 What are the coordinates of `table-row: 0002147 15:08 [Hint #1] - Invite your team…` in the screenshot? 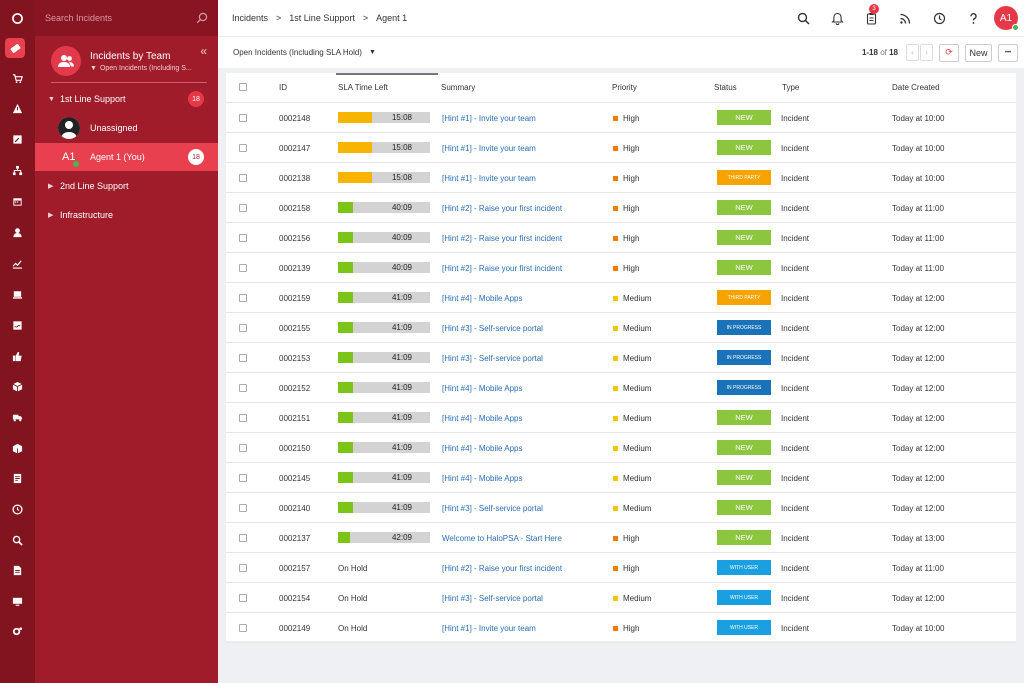 It's located at (621, 148).